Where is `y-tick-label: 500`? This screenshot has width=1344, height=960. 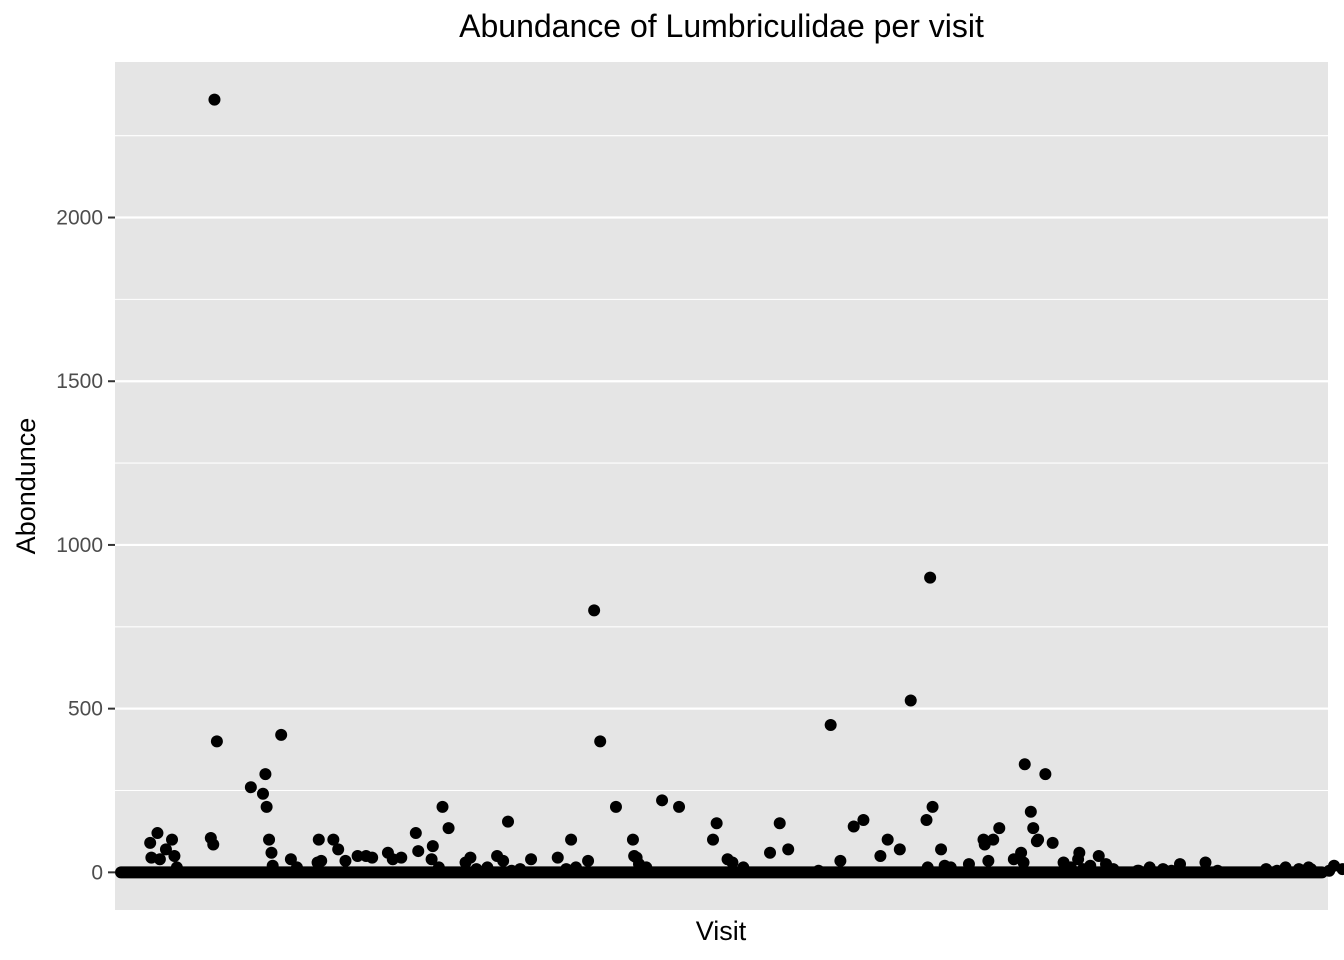
y-tick-label: 500 is located at coordinates (85, 709).